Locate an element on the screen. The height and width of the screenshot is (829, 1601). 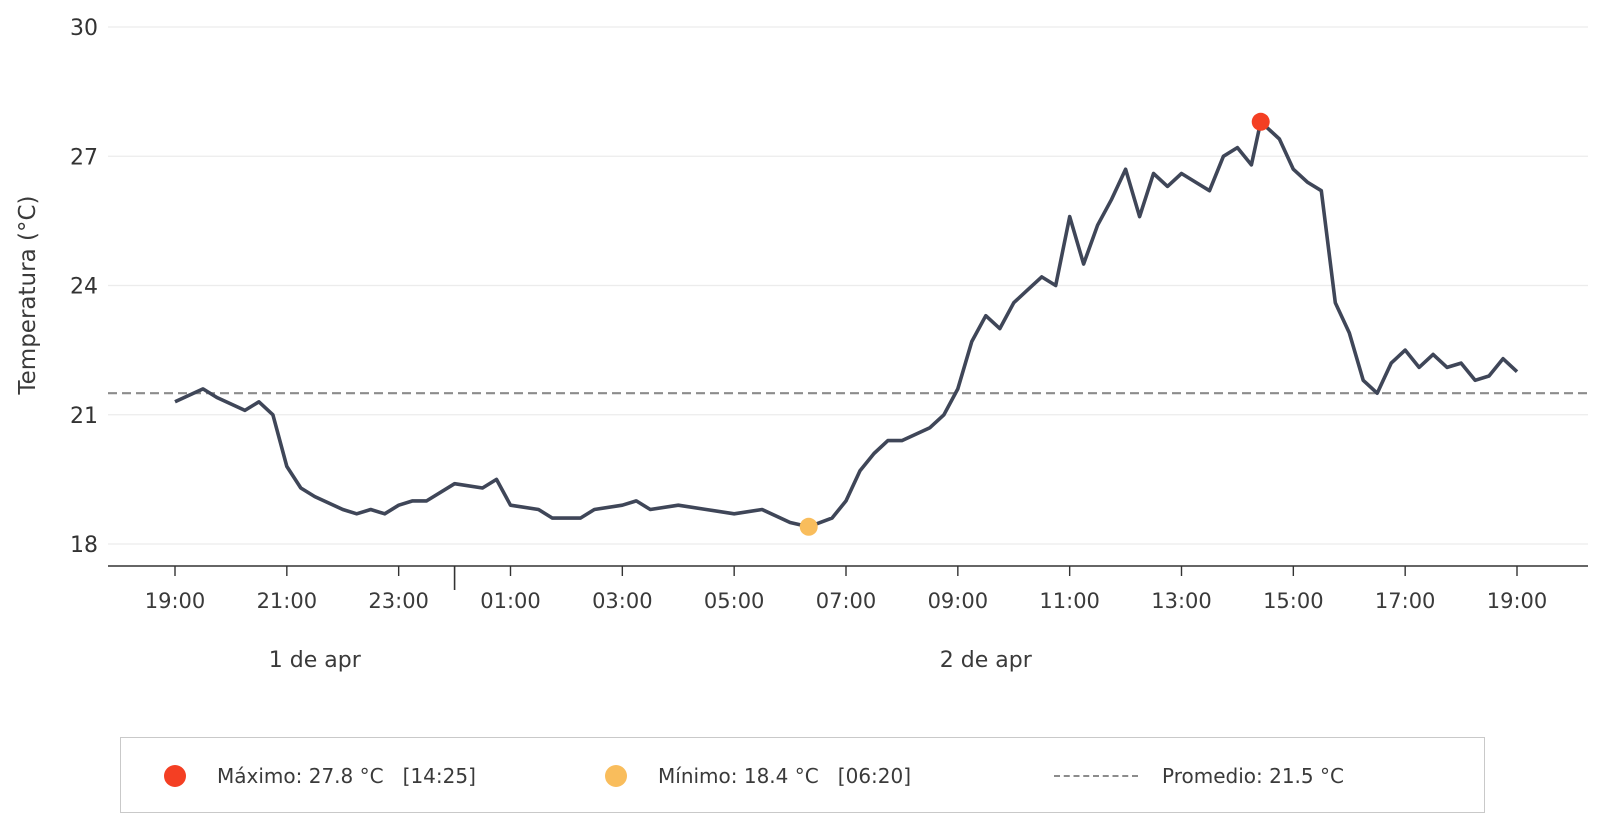
min-marker is located at coordinates (808, 526).